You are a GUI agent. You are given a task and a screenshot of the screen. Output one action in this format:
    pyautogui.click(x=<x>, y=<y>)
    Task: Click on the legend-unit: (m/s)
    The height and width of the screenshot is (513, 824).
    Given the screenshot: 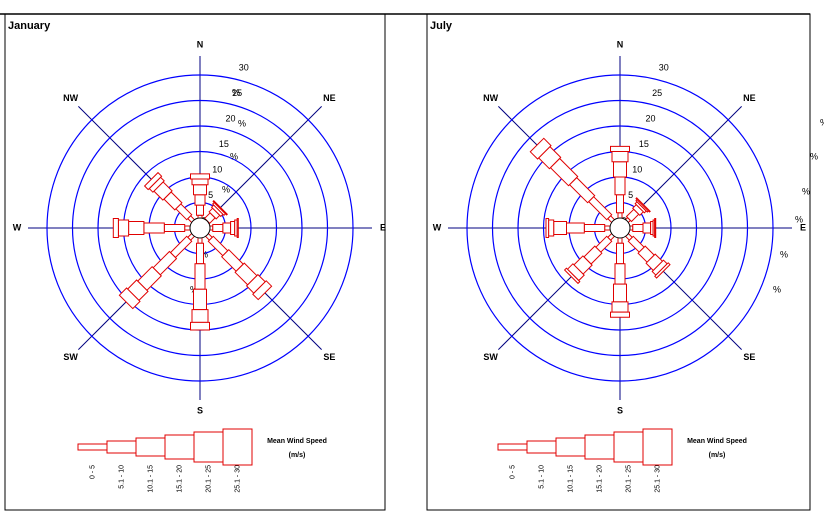 What is the action you would take?
    pyautogui.click(x=717, y=455)
    